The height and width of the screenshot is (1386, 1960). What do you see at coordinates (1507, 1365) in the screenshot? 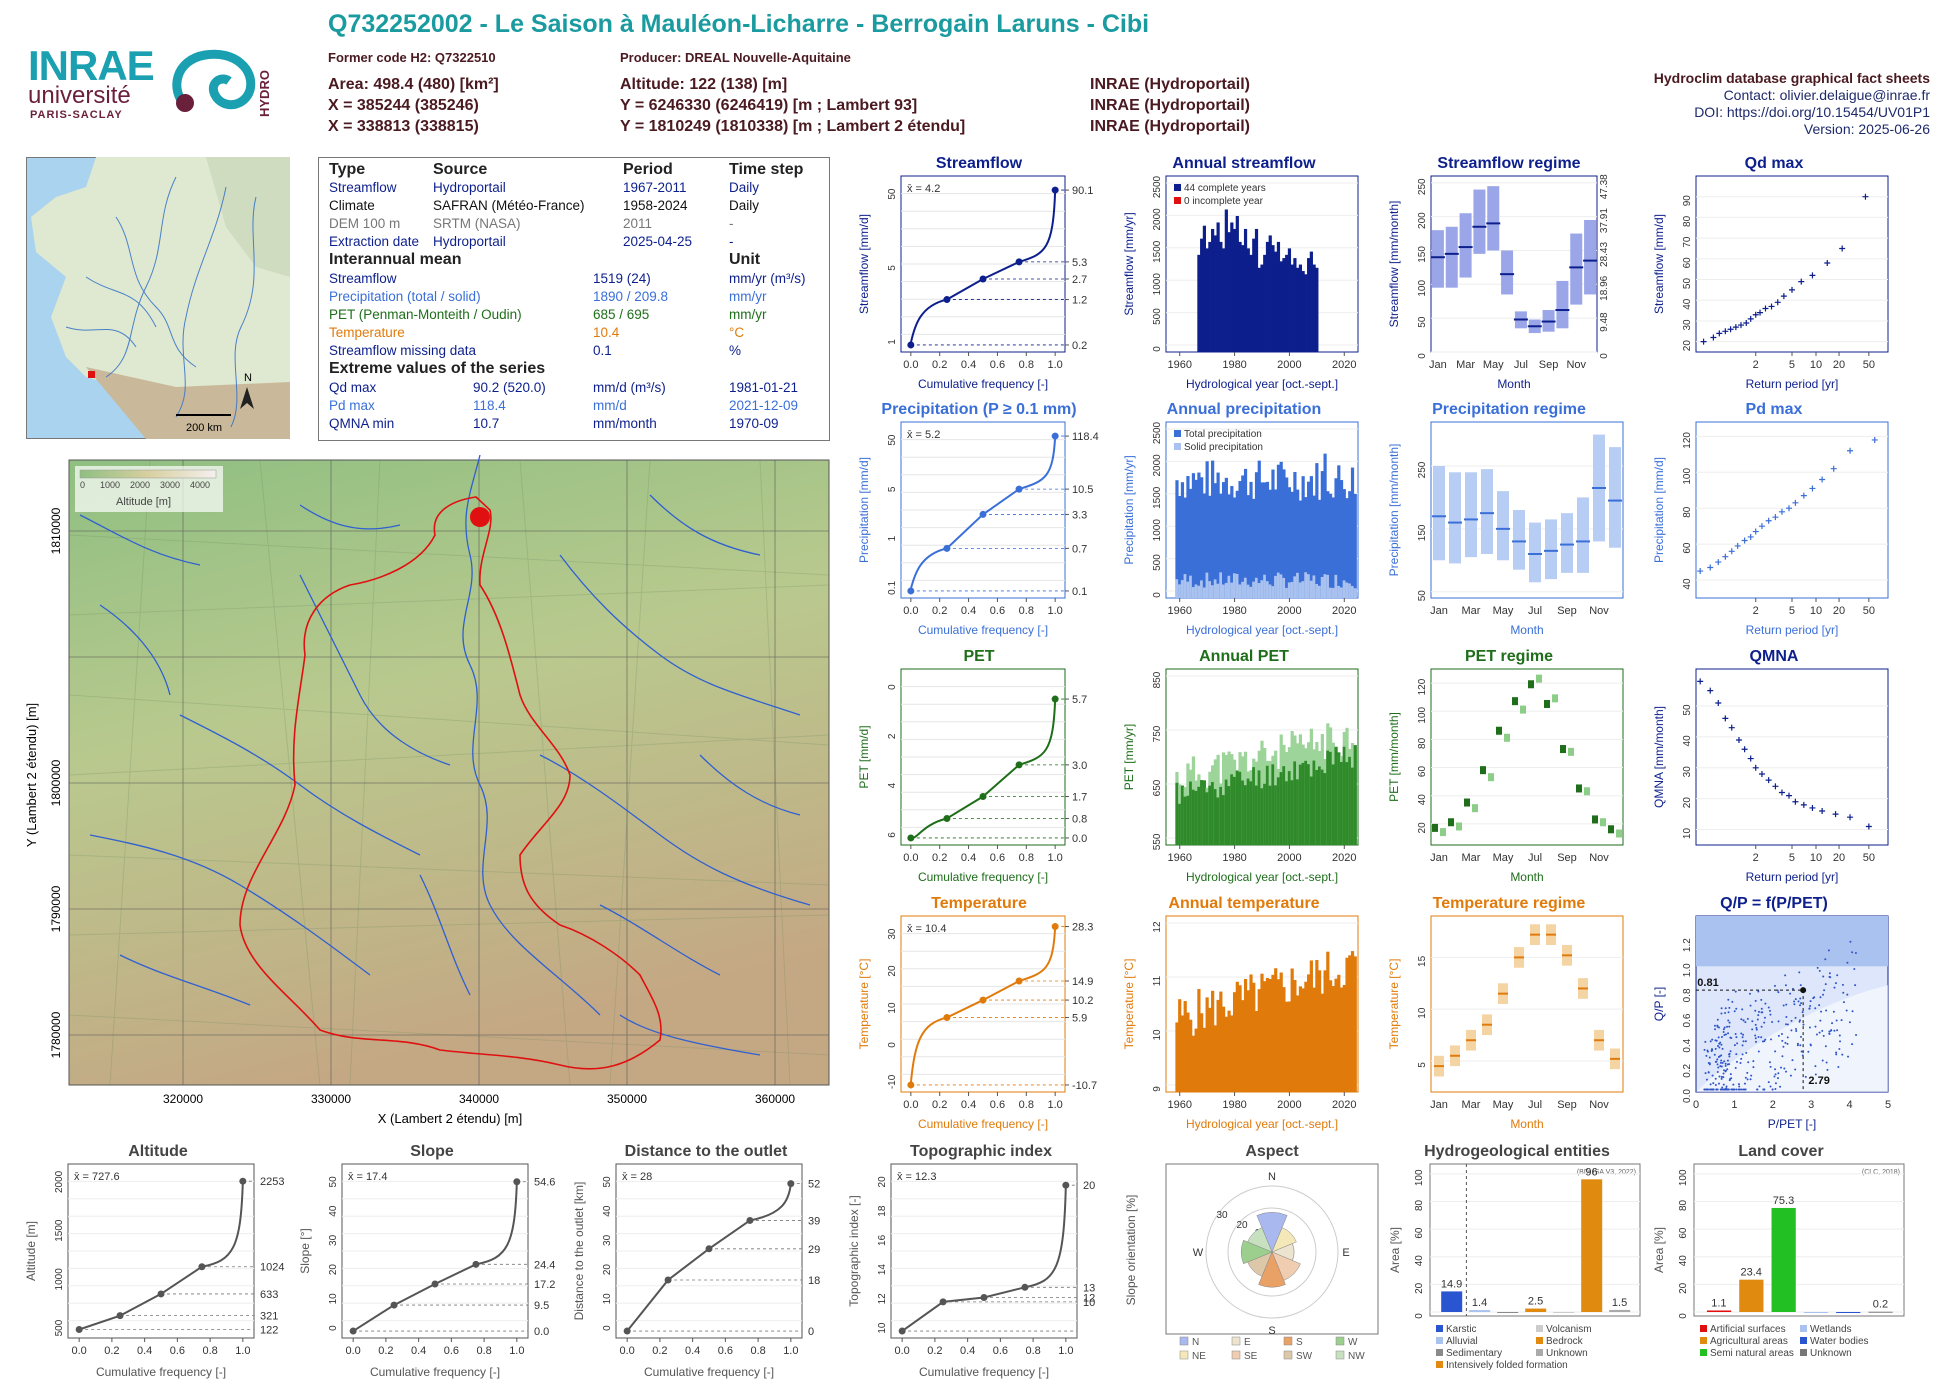
I see `legend-label: Intensively folded formation` at bounding box center [1507, 1365].